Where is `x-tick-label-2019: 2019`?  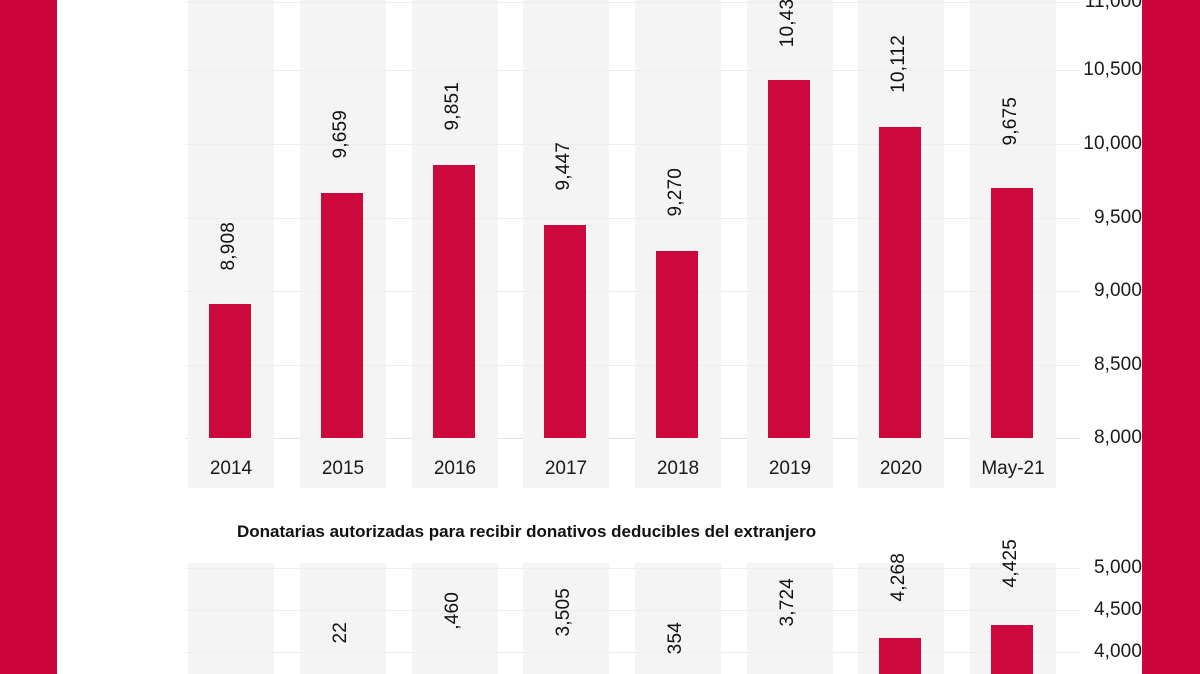
x-tick-label-2019: 2019 is located at coordinates (790, 468).